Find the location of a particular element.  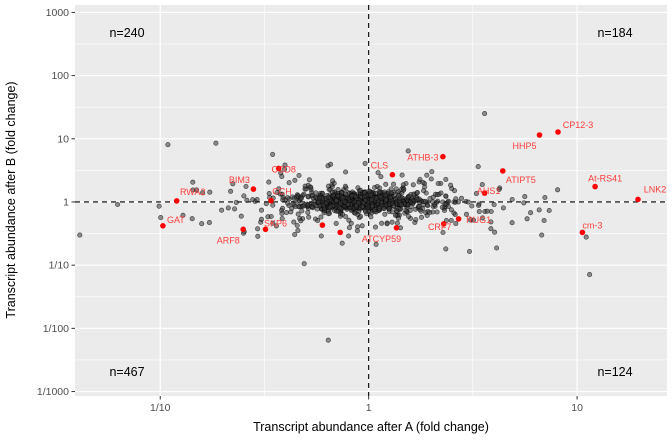

y-tick-label: 1/100 is located at coordinates (56, 329).